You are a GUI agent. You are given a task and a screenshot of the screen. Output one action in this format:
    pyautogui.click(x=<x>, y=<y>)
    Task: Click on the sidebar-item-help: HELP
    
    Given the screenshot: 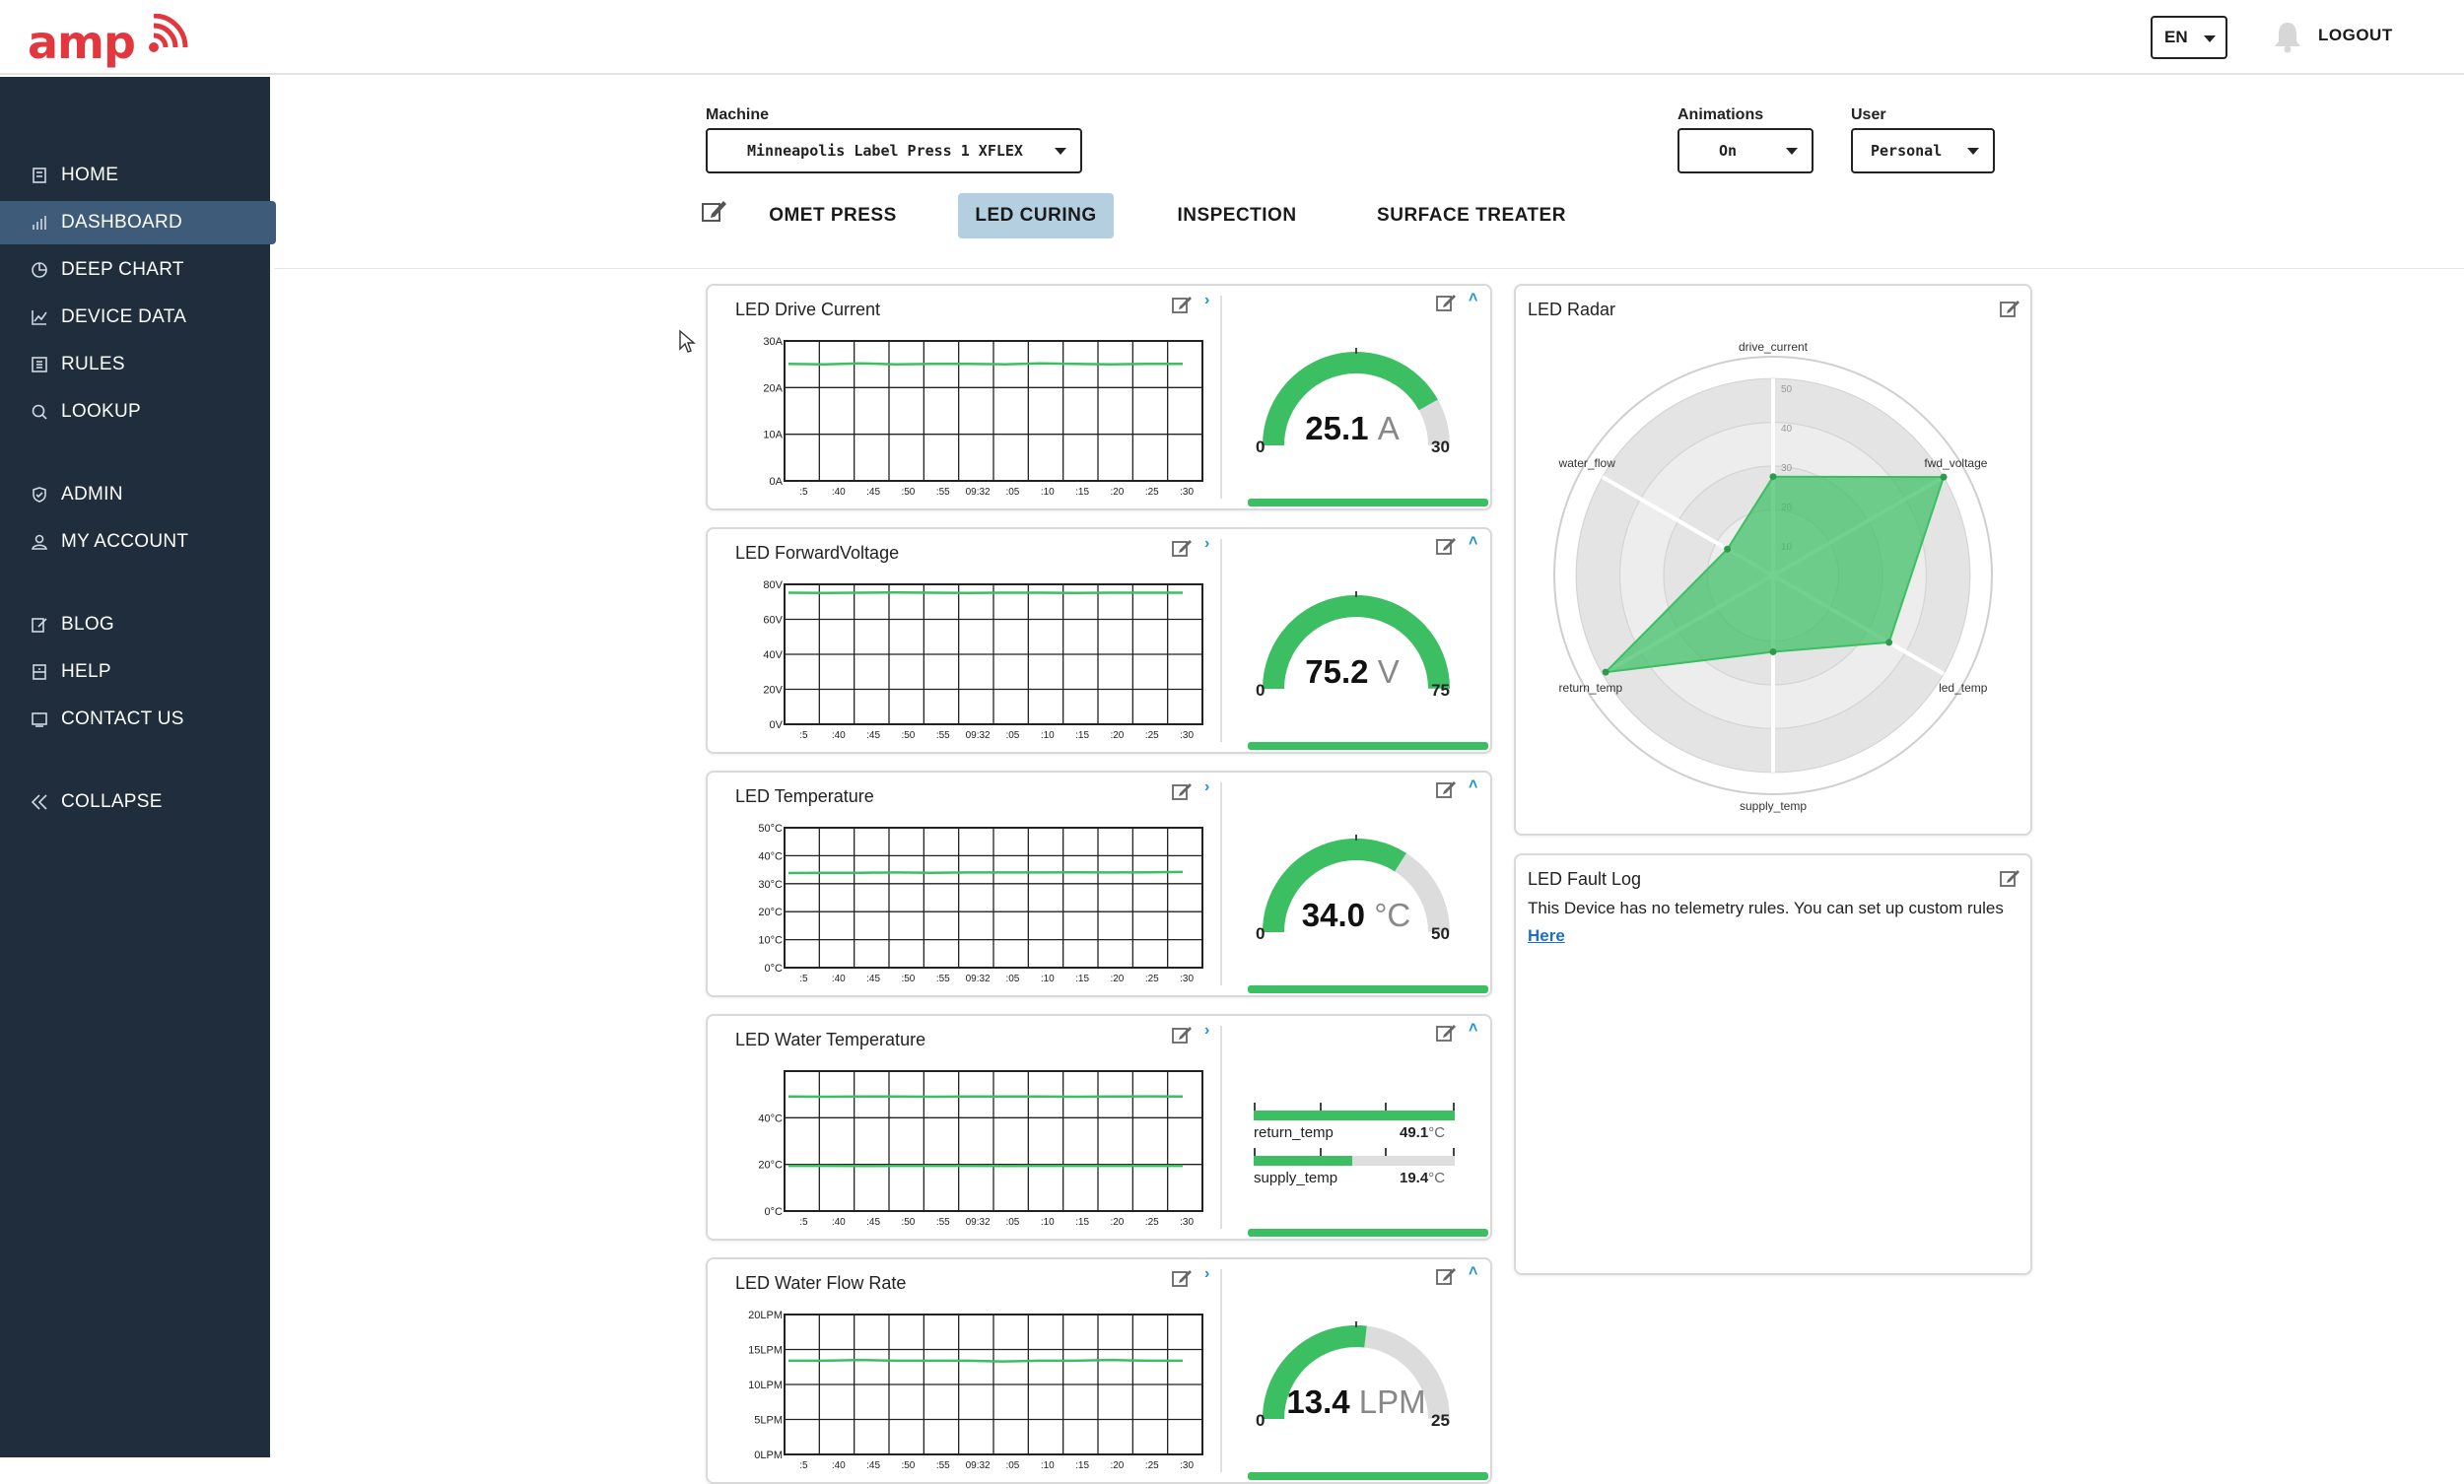 What is the action you would take?
    pyautogui.click(x=138, y=672)
    